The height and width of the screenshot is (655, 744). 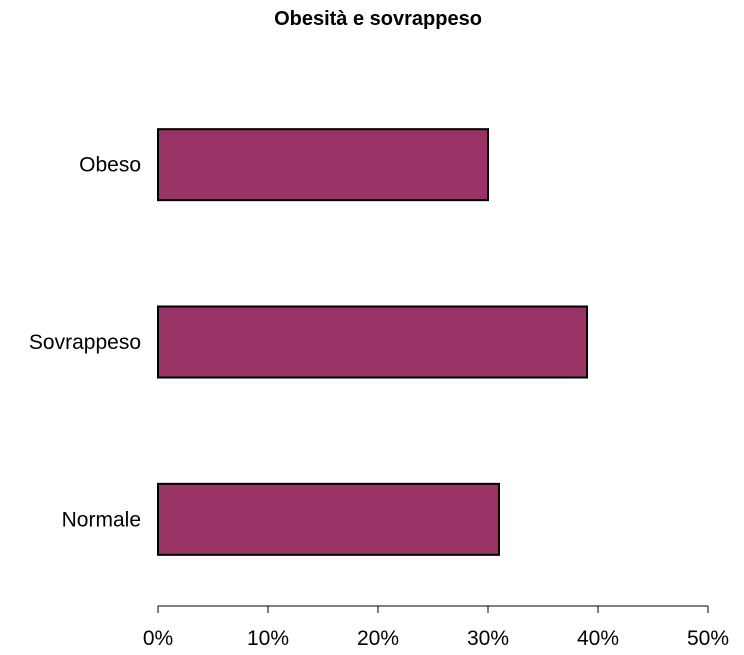 What do you see at coordinates (378, 638) in the screenshot?
I see `x-tick-label: 20%` at bounding box center [378, 638].